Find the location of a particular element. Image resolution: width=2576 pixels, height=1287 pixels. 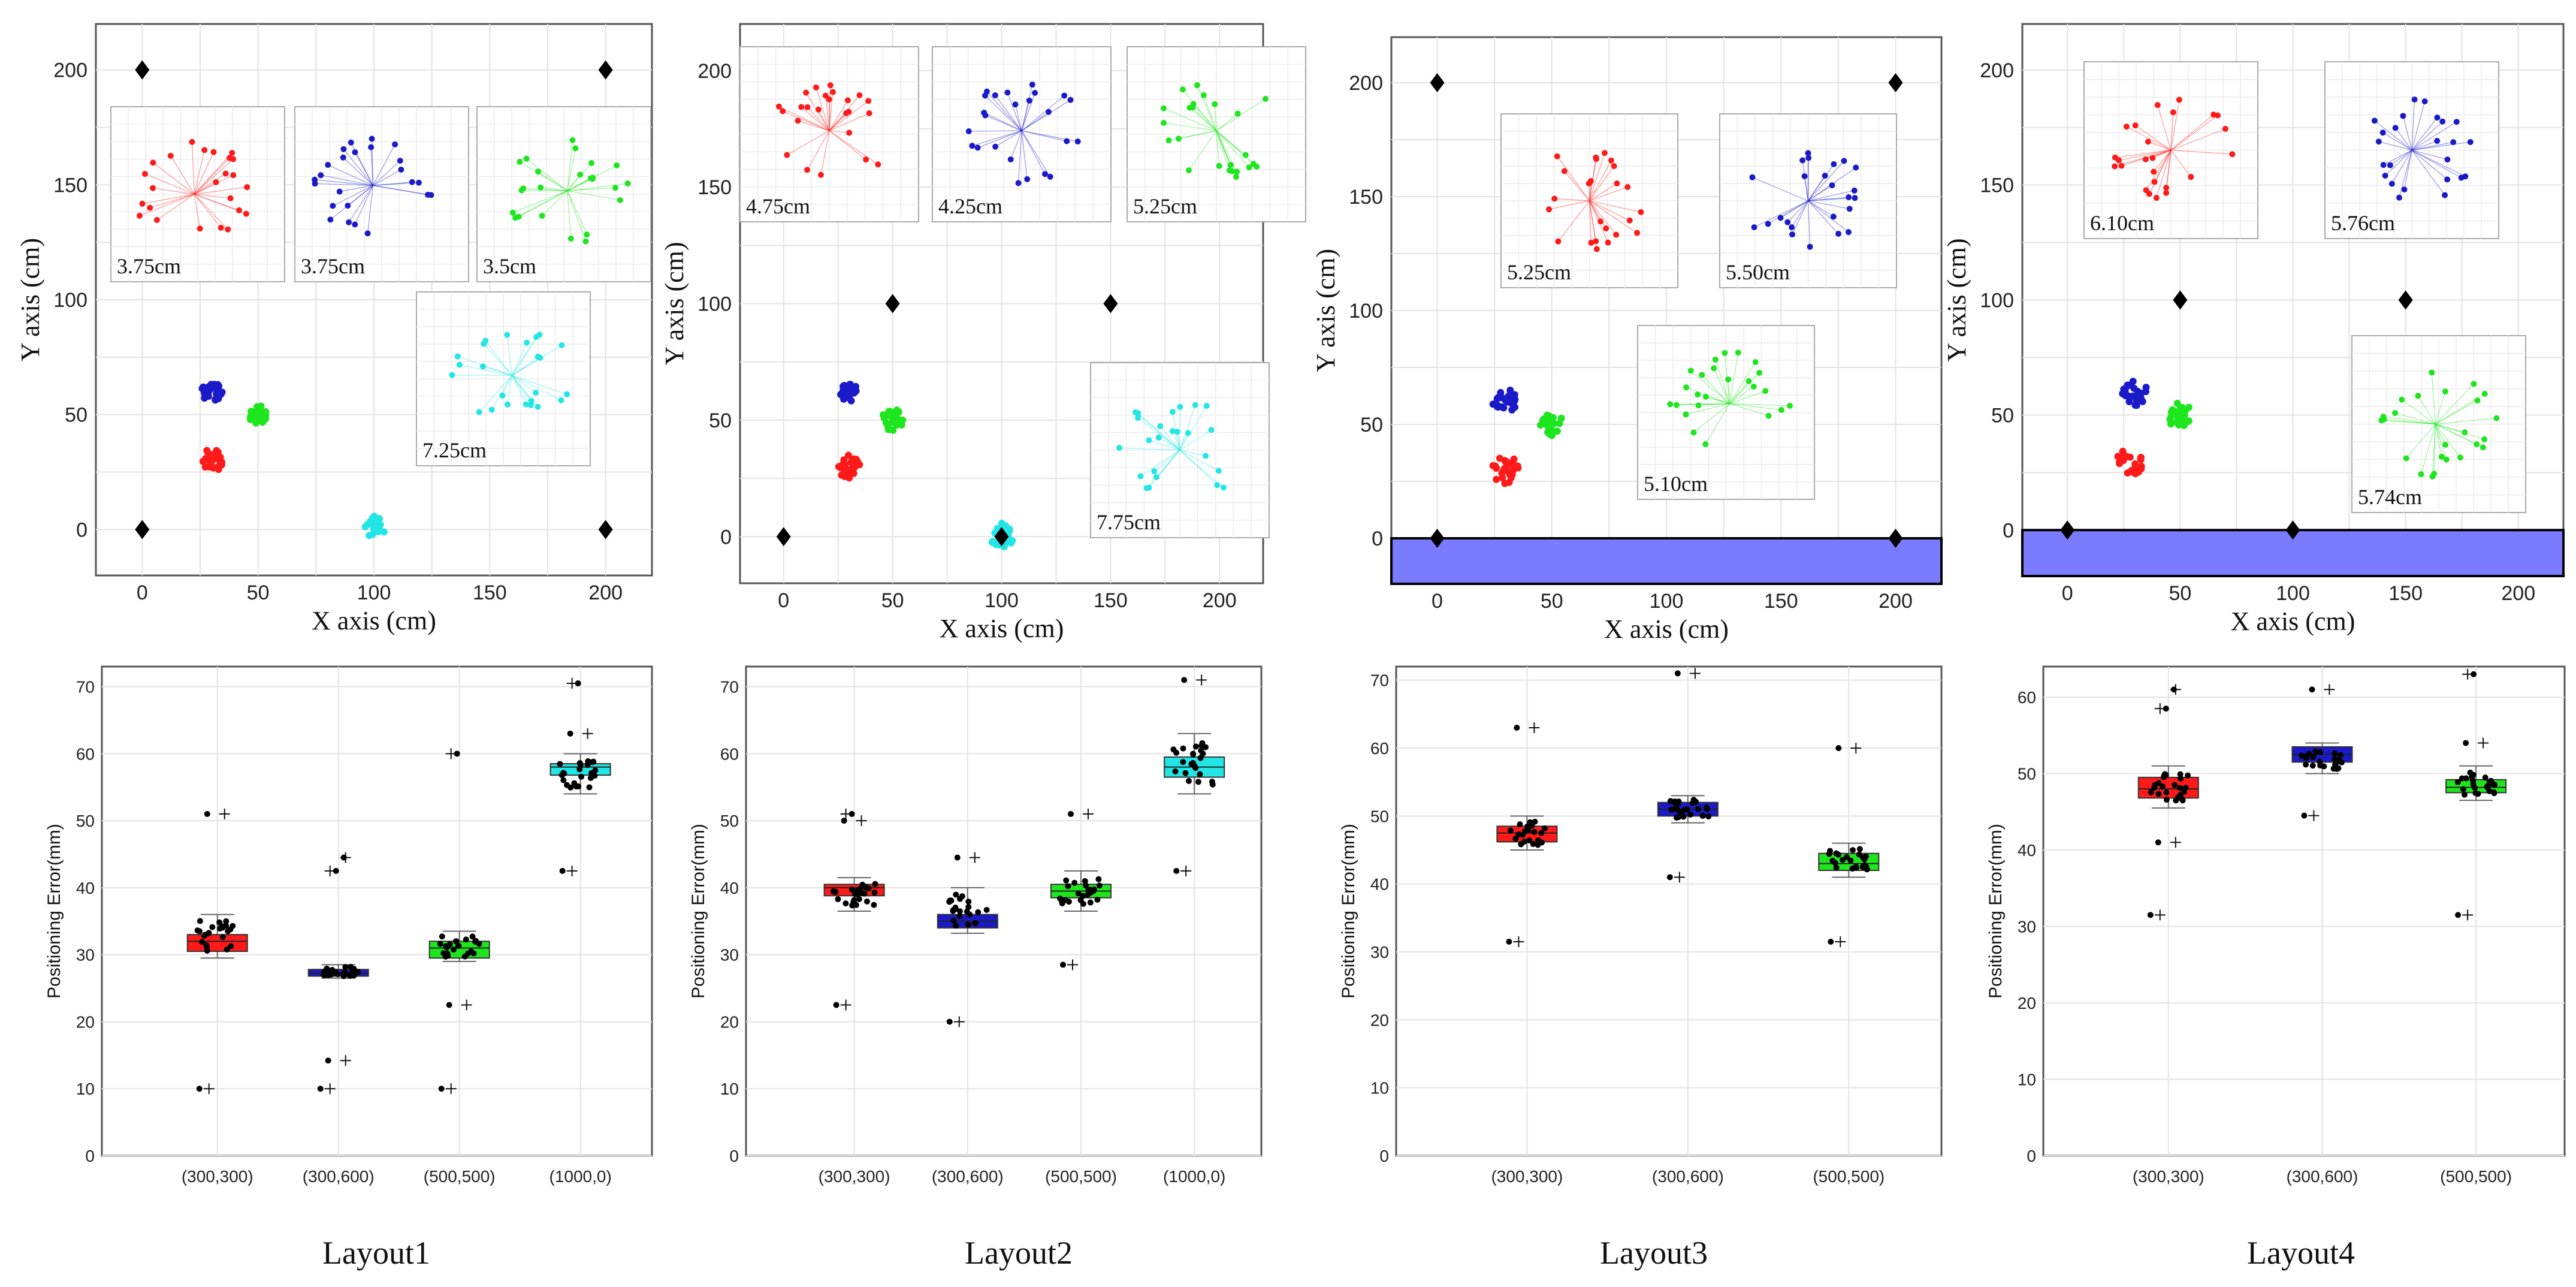

y-tick-label: 20 is located at coordinates (1380, 1020).